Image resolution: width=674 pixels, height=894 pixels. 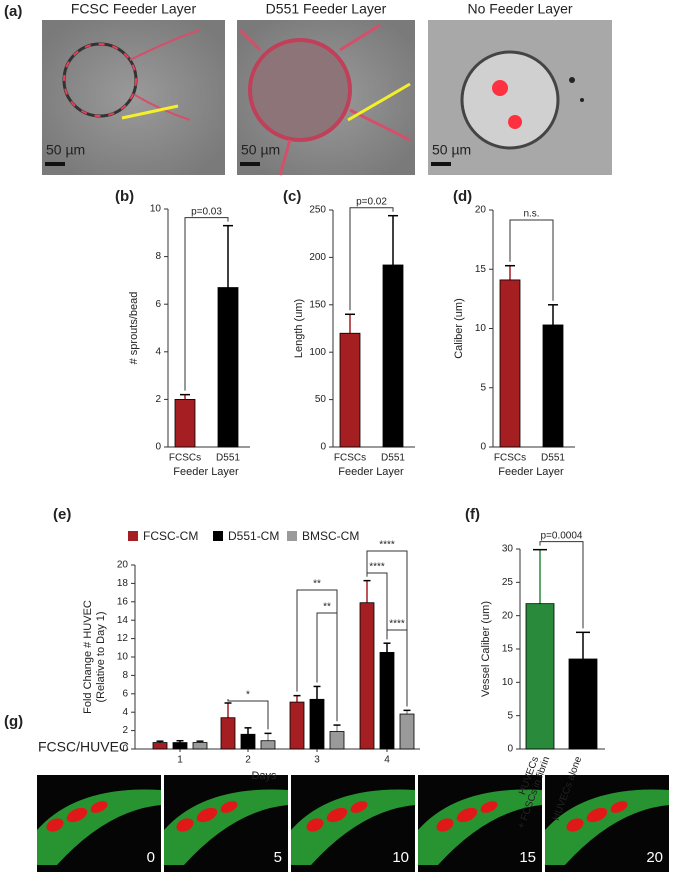 I want to click on y-axis-label: (Relative to Day 1), so click(x=101, y=656).